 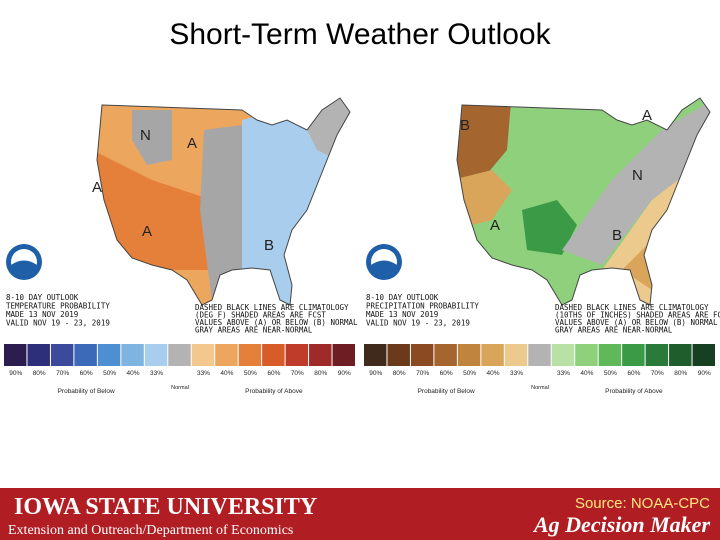 I want to click on footer-band, so click(x=360, y=514).